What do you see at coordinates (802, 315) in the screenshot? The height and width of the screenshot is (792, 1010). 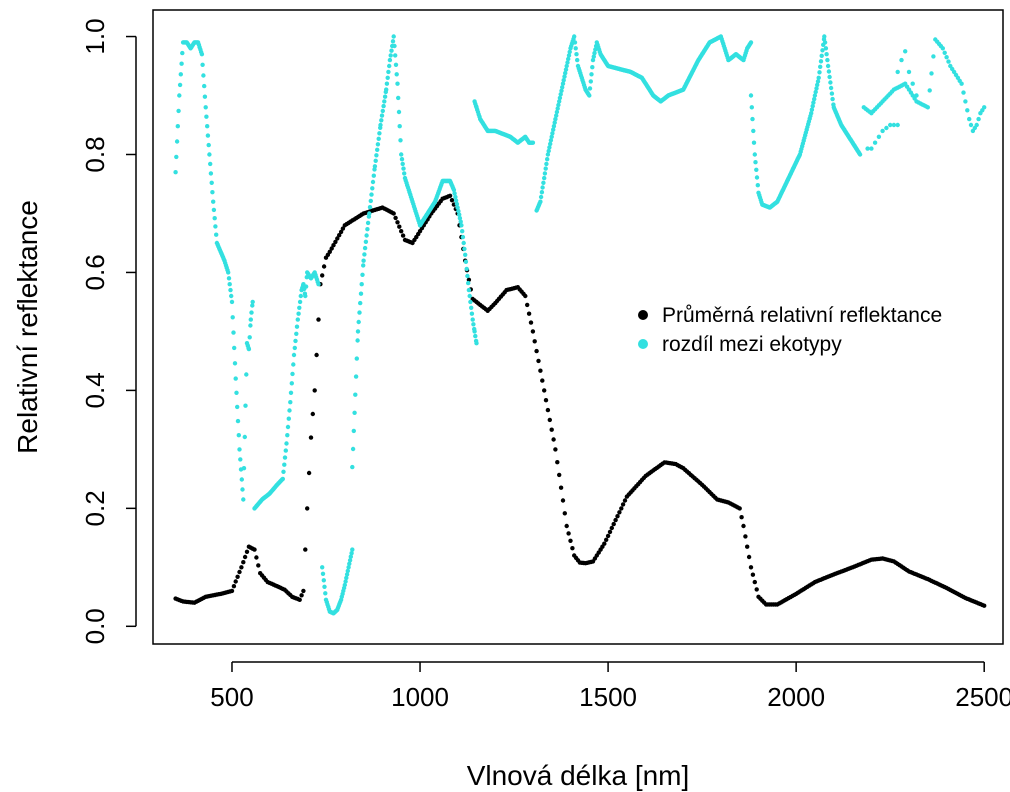 I see `legend-label: Průměrná relativní reflektance` at bounding box center [802, 315].